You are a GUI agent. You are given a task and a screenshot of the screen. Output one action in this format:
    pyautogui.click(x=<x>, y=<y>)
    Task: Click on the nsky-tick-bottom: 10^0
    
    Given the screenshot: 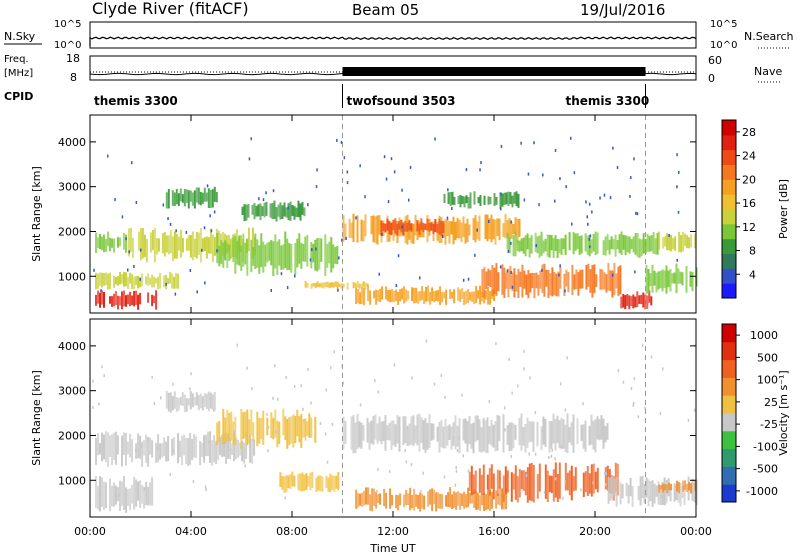 What is the action you would take?
    pyautogui.click(x=67, y=45)
    